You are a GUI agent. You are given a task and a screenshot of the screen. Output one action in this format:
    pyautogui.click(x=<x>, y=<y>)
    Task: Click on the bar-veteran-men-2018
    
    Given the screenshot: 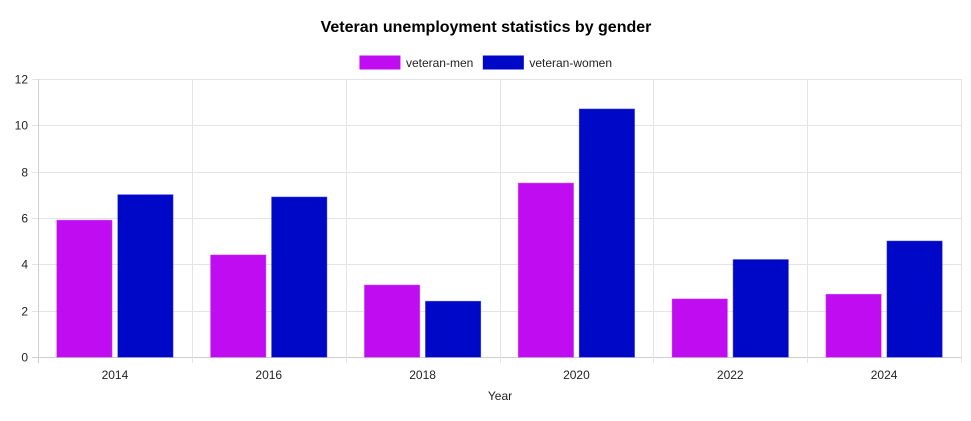 What is the action you would take?
    pyautogui.click(x=392, y=321)
    